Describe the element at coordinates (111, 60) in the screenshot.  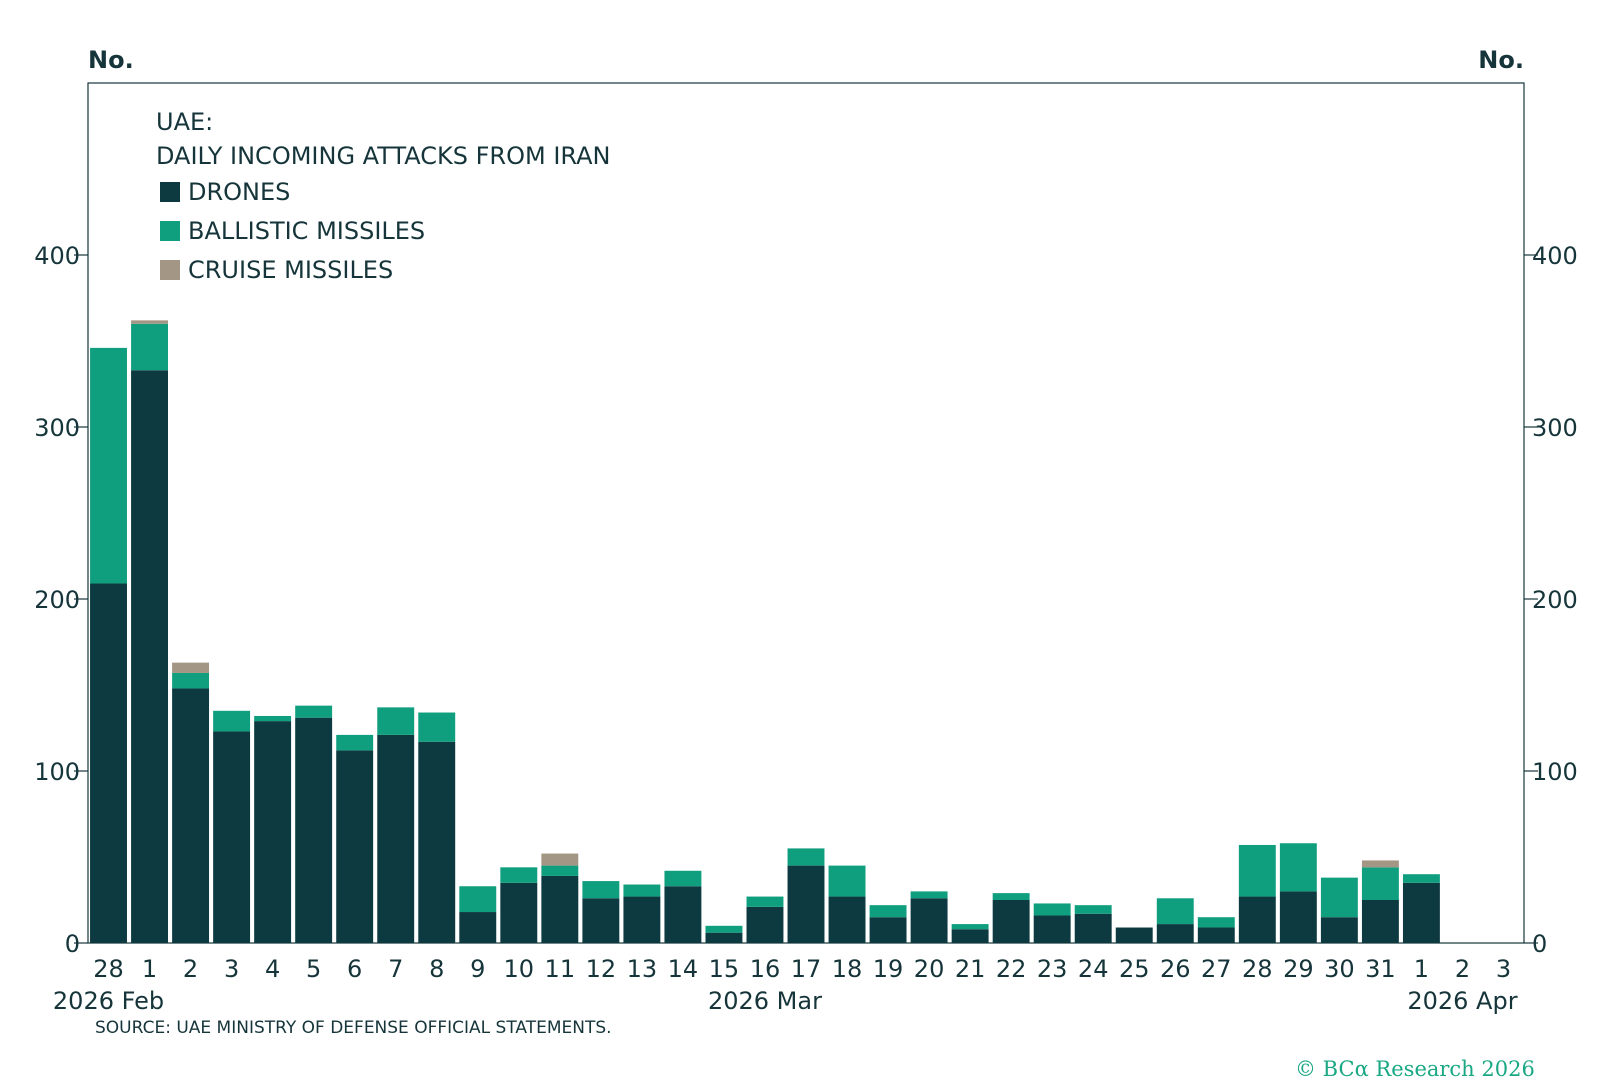
I see `left-axis-unit: No.` at that location.